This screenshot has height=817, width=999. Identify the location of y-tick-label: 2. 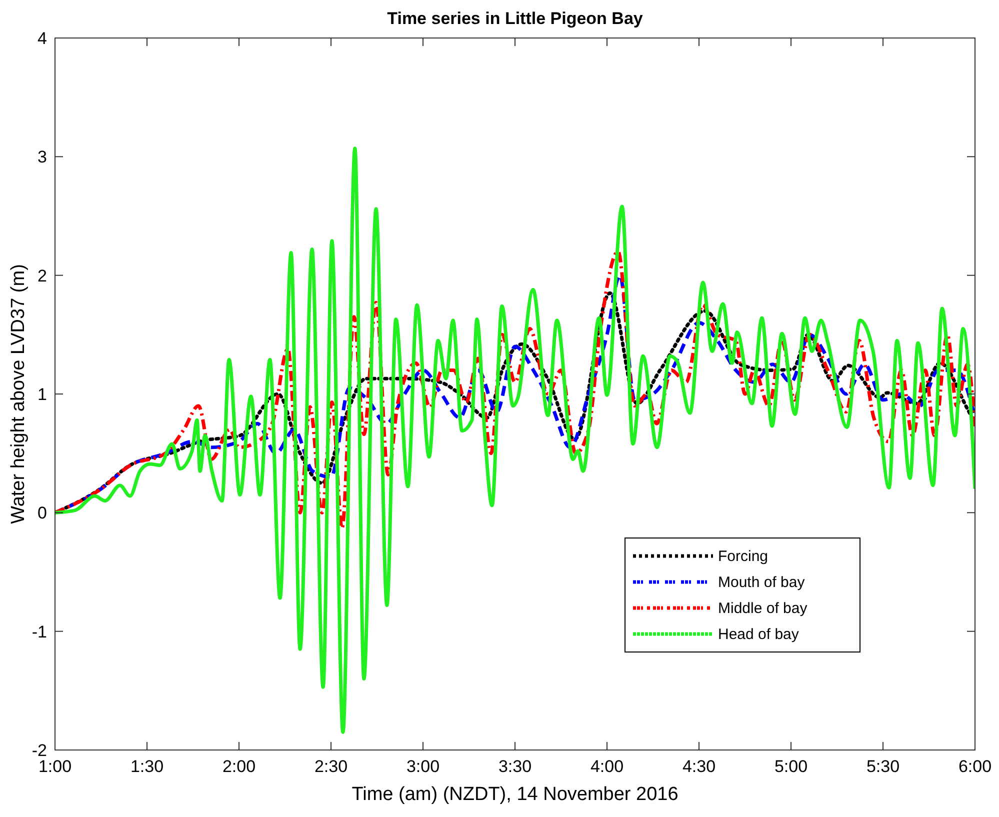
(42, 276).